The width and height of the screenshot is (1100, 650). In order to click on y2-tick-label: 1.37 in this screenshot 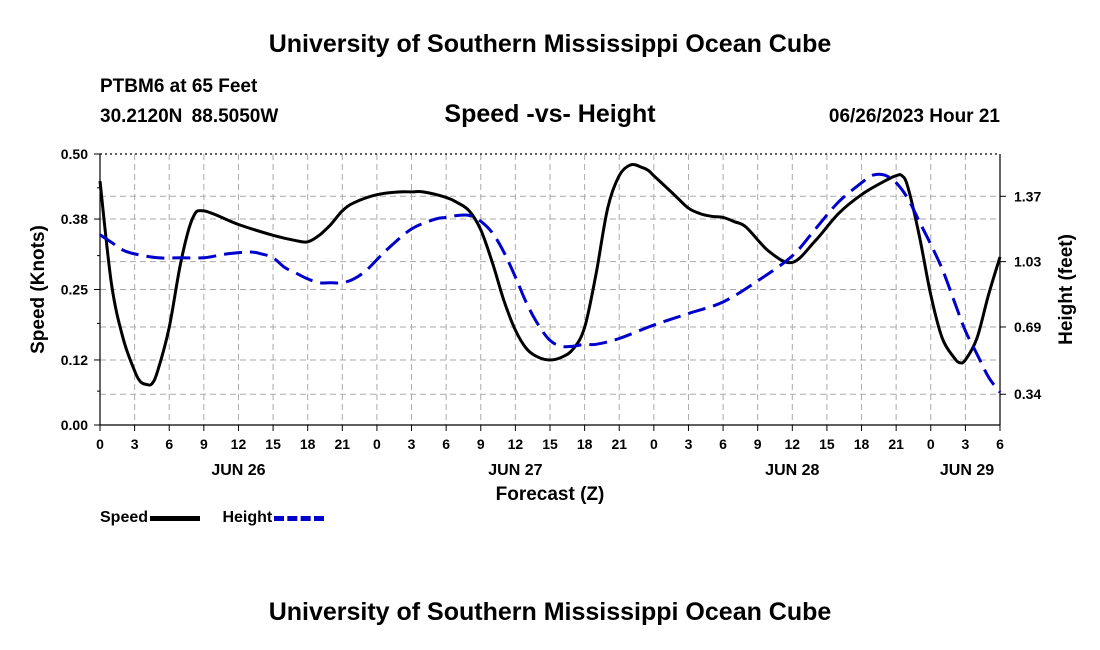, I will do `click(1027, 196)`.